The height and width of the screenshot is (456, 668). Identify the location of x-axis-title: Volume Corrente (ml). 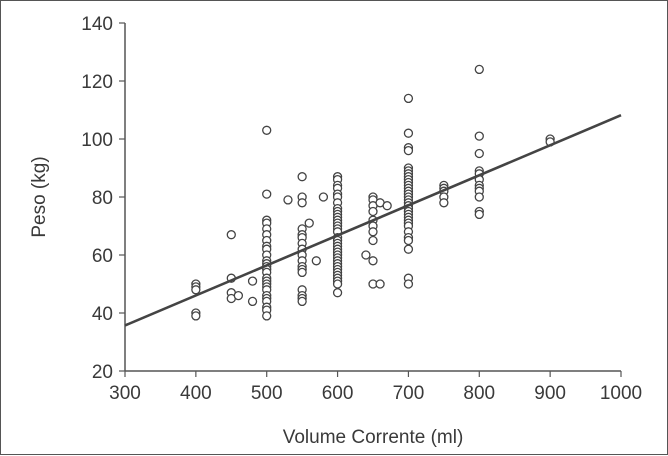
(373, 437).